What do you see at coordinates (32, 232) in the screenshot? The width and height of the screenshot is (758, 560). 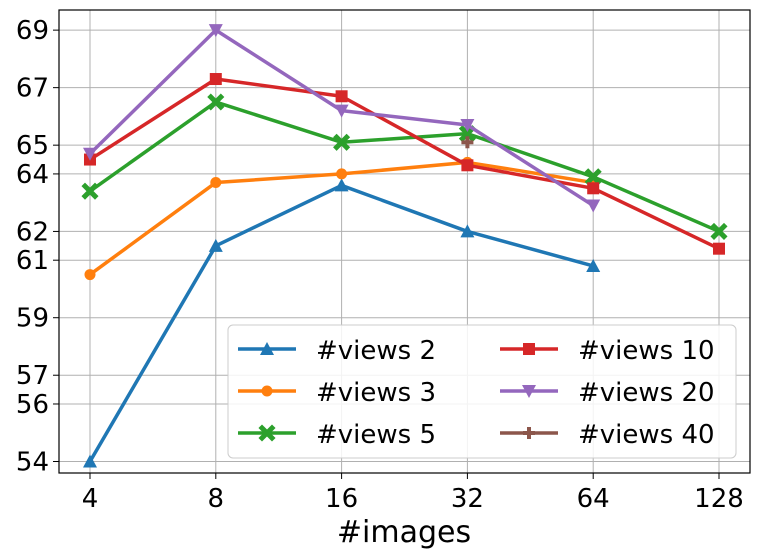 I see `y-tick-label: 62` at bounding box center [32, 232].